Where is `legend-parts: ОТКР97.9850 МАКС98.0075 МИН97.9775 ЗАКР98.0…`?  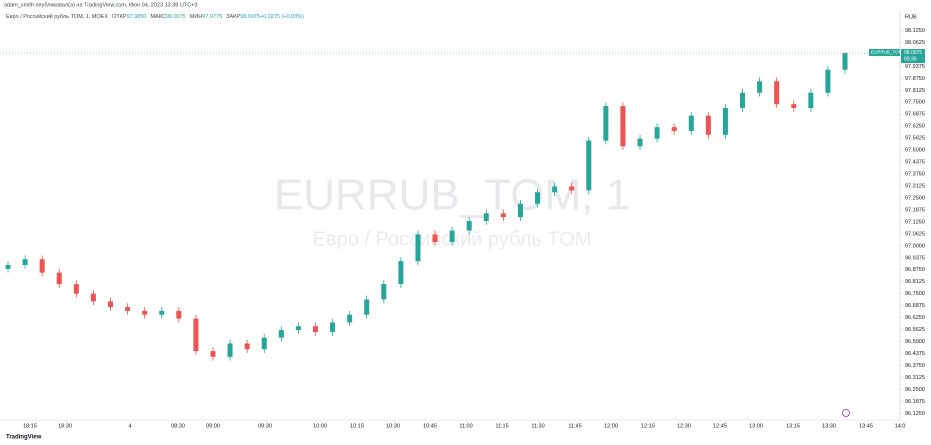
legend-parts: ОТКР97.9850 МАКС98.0075 МИН97.9775 ЗАКР98.0… is located at coordinates (208, 17).